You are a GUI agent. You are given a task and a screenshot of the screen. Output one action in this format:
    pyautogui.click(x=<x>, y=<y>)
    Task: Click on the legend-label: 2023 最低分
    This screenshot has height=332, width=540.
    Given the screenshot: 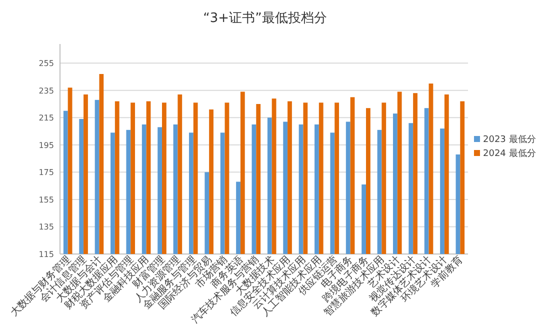 What is the action you would take?
    pyautogui.click(x=509, y=139)
    